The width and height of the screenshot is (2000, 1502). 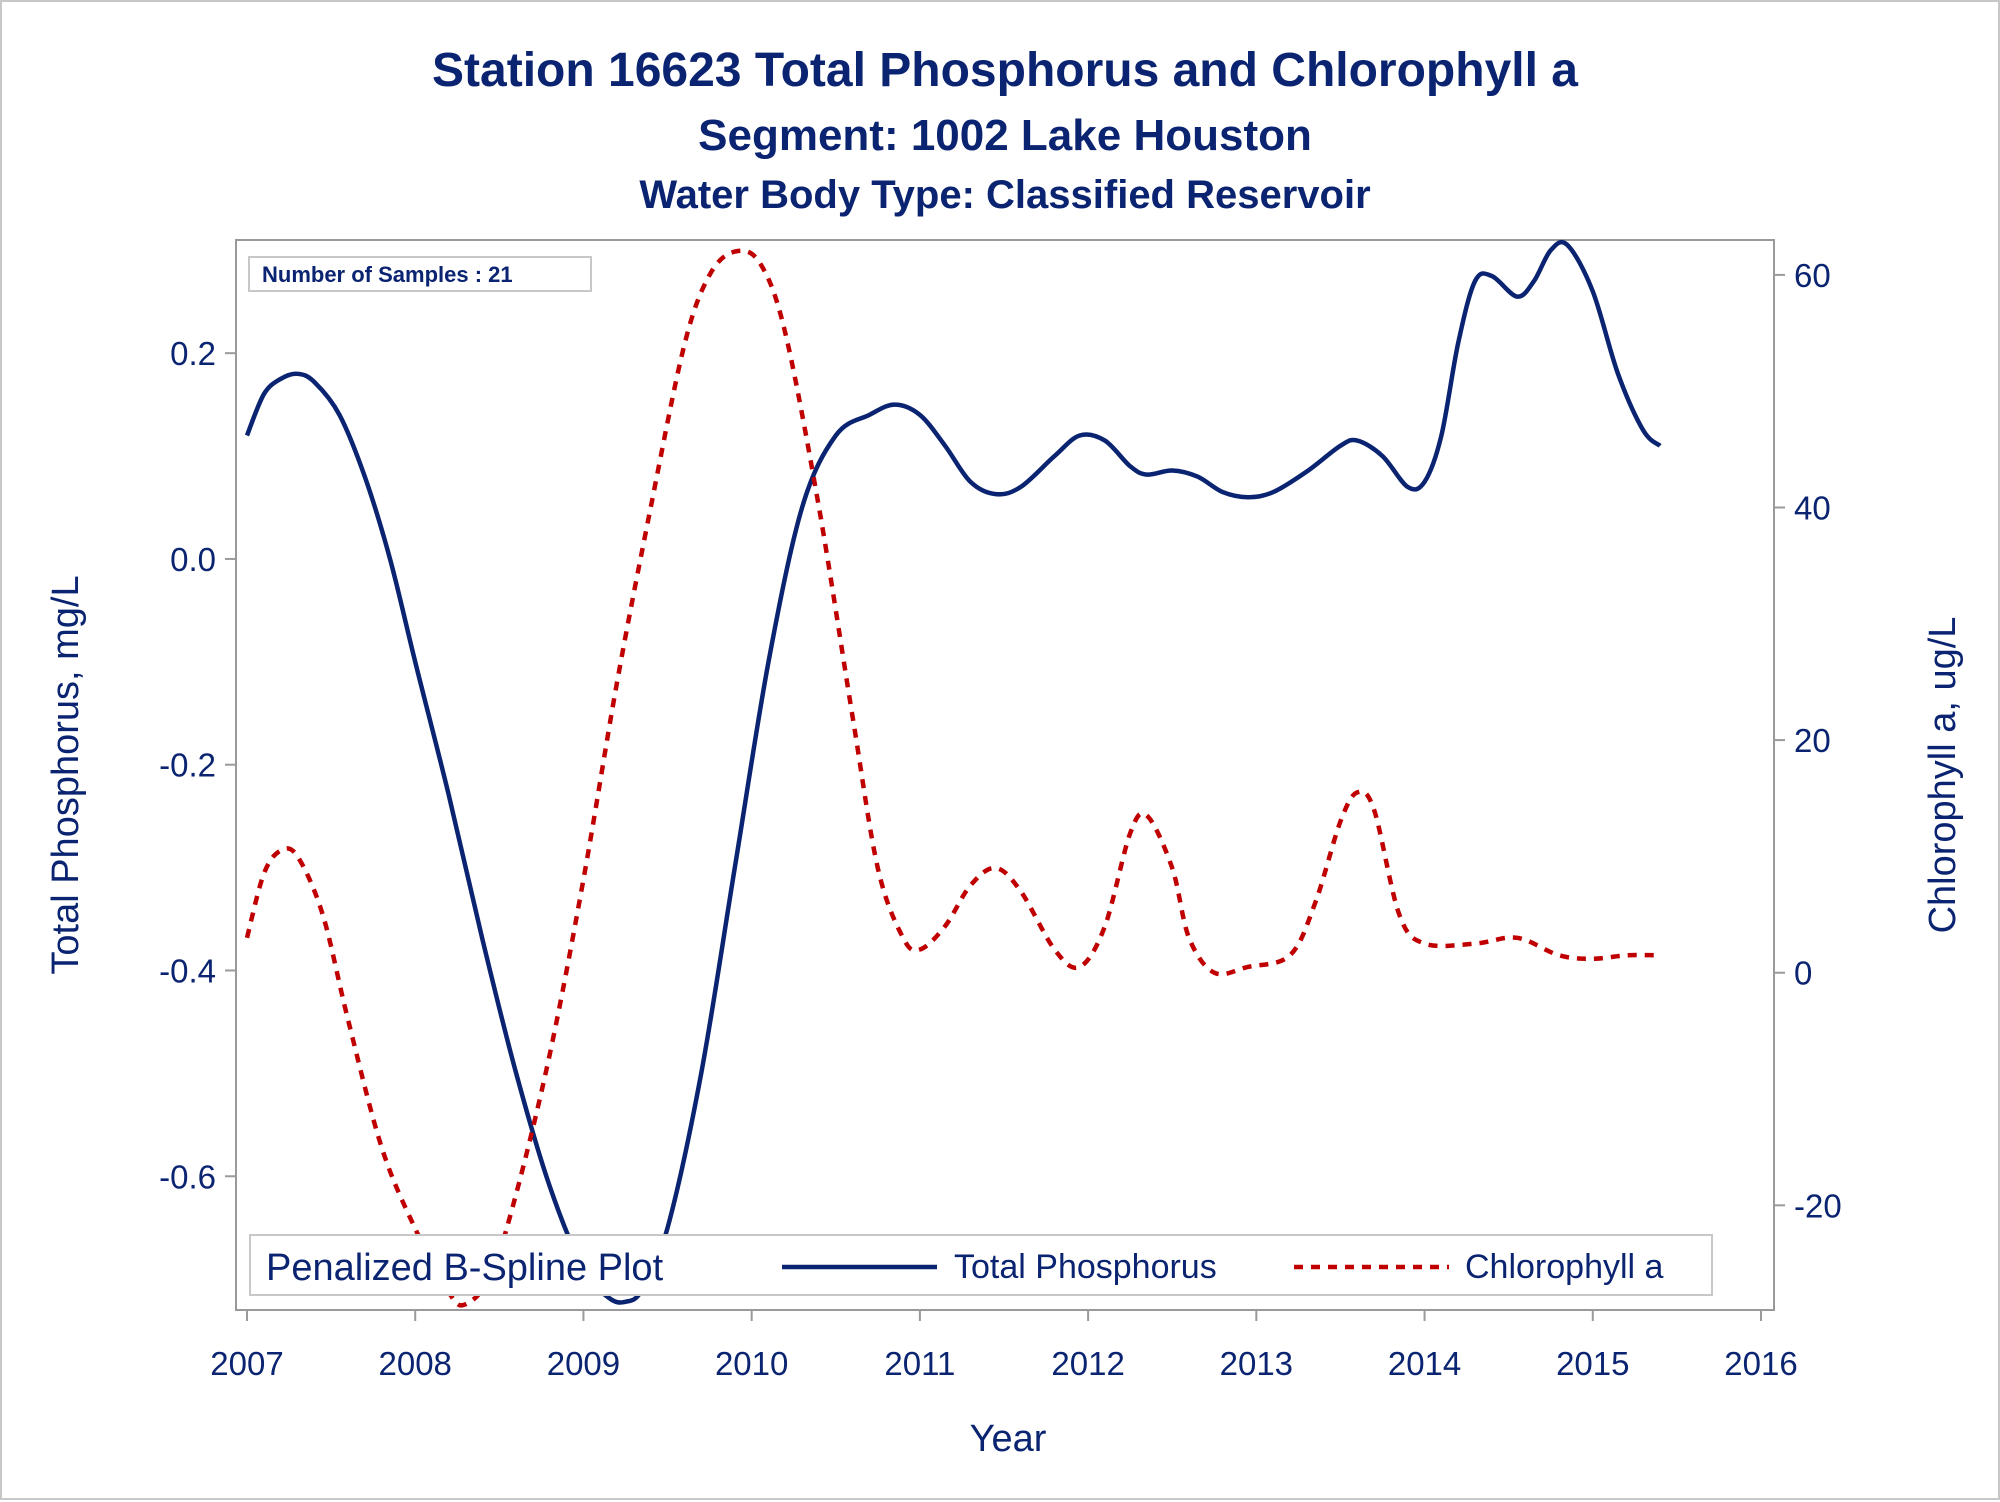 What do you see at coordinates (1087, 1363) in the screenshot?
I see `x-tick-label: 2012` at bounding box center [1087, 1363].